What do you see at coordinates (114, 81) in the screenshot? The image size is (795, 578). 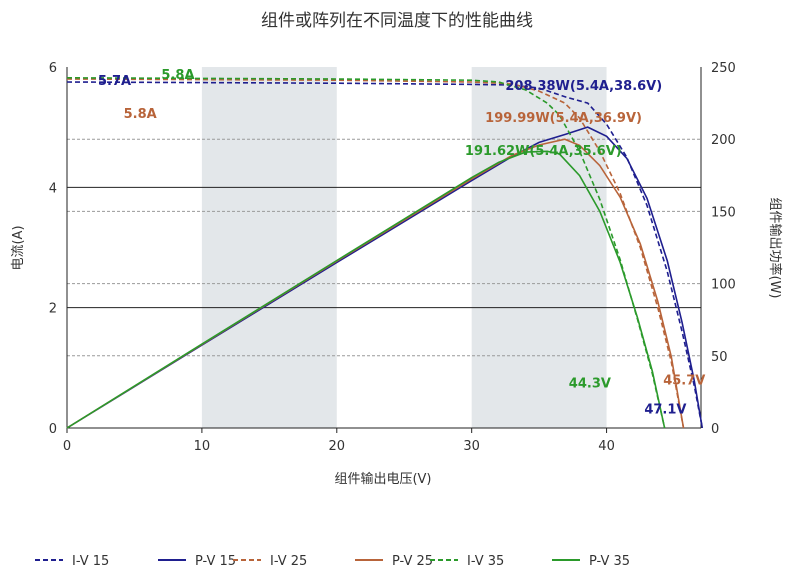 I see `annotation-0: 5.7A` at bounding box center [114, 81].